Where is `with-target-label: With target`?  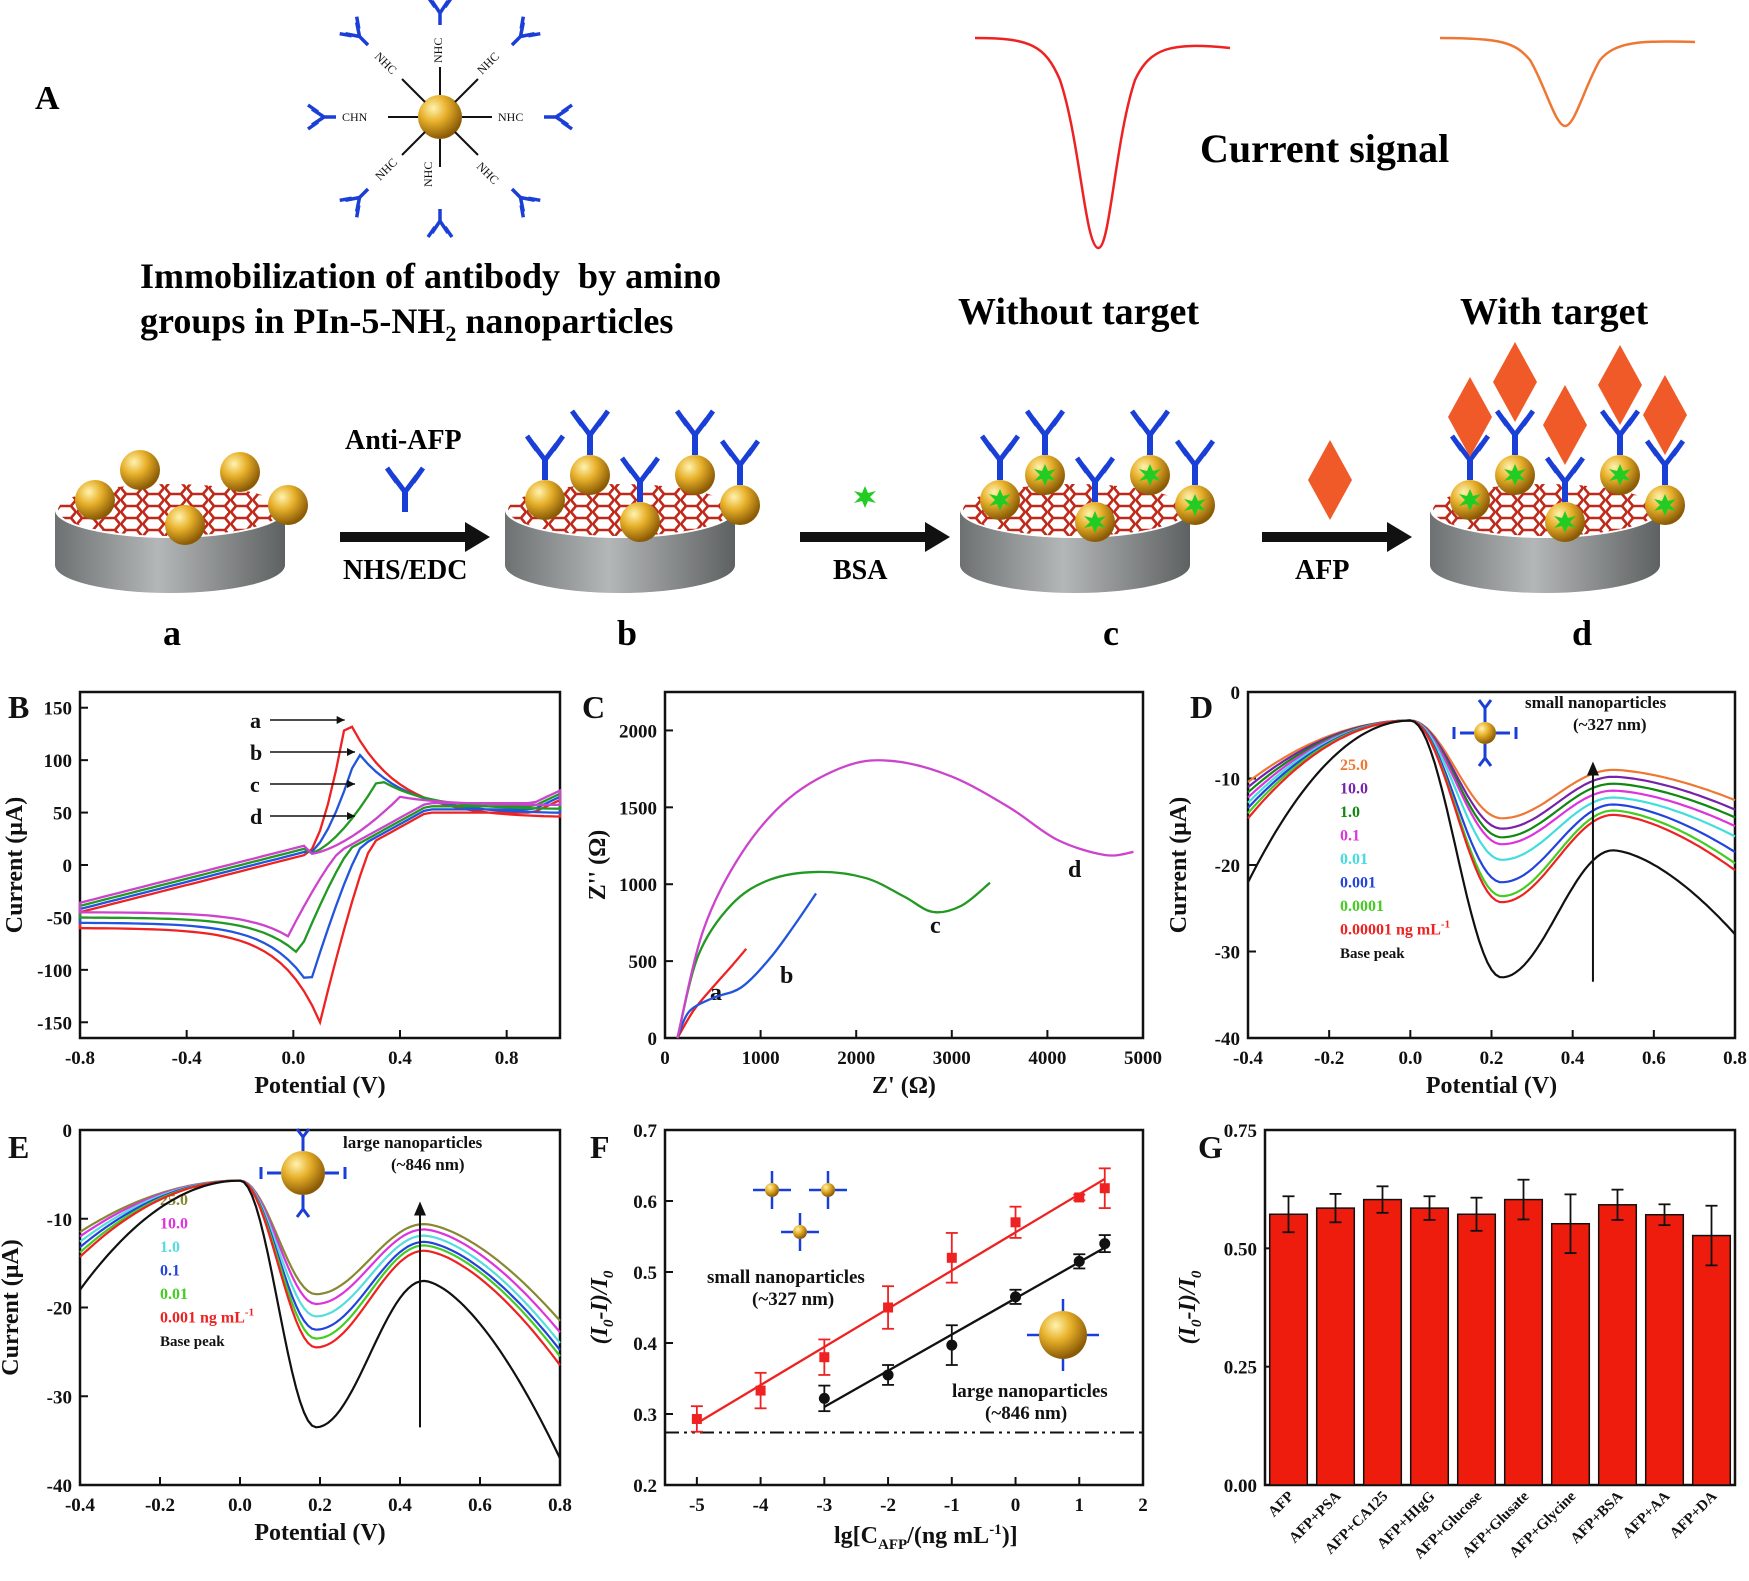
with-target-label: With target is located at coordinates (1554, 312).